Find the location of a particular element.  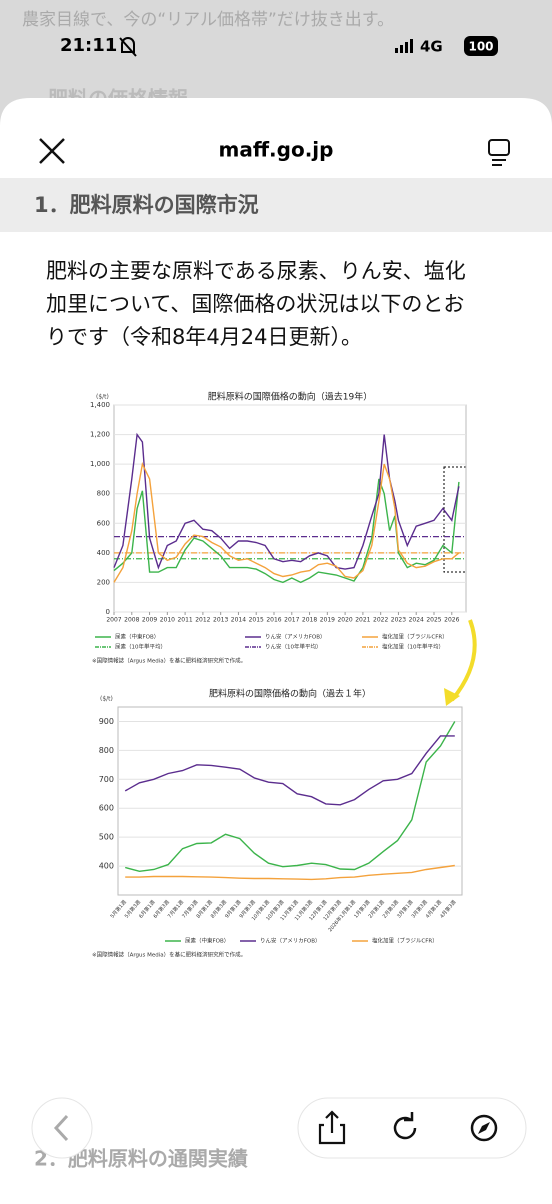

arrow is located at coordinates (463, 660).